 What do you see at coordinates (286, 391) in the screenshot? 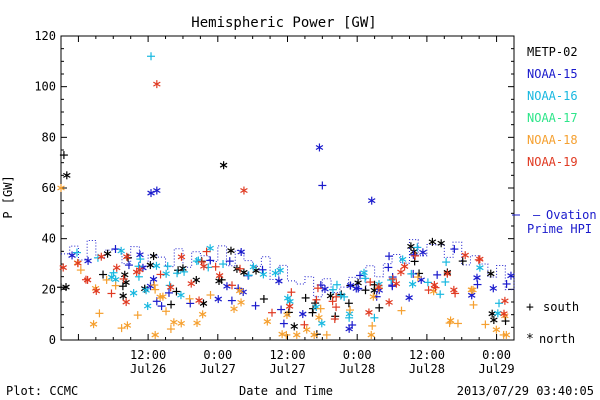
I see `x-axis-label: Date and Time` at bounding box center [286, 391].